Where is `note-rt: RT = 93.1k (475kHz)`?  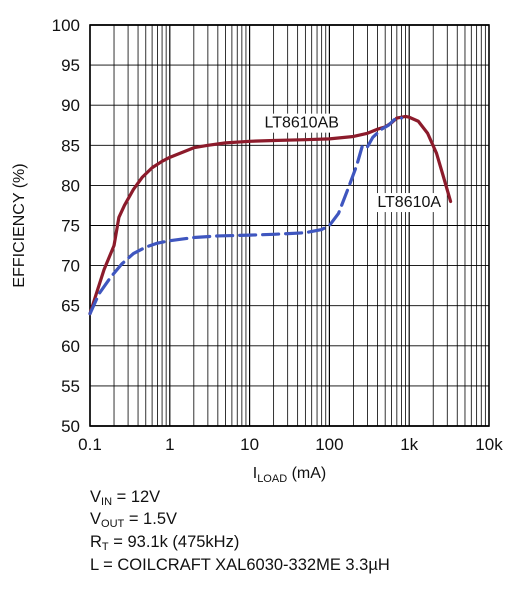
note-rt: RT = 93.1k (475kHz) is located at coordinates (164, 543).